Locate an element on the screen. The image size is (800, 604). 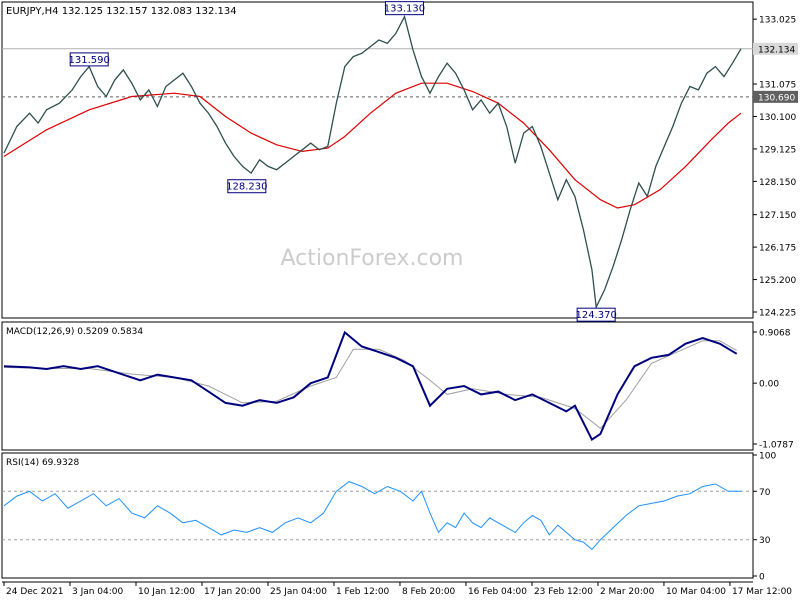
macd-tick-label: 0.00 is located at coordinates (769, 385).